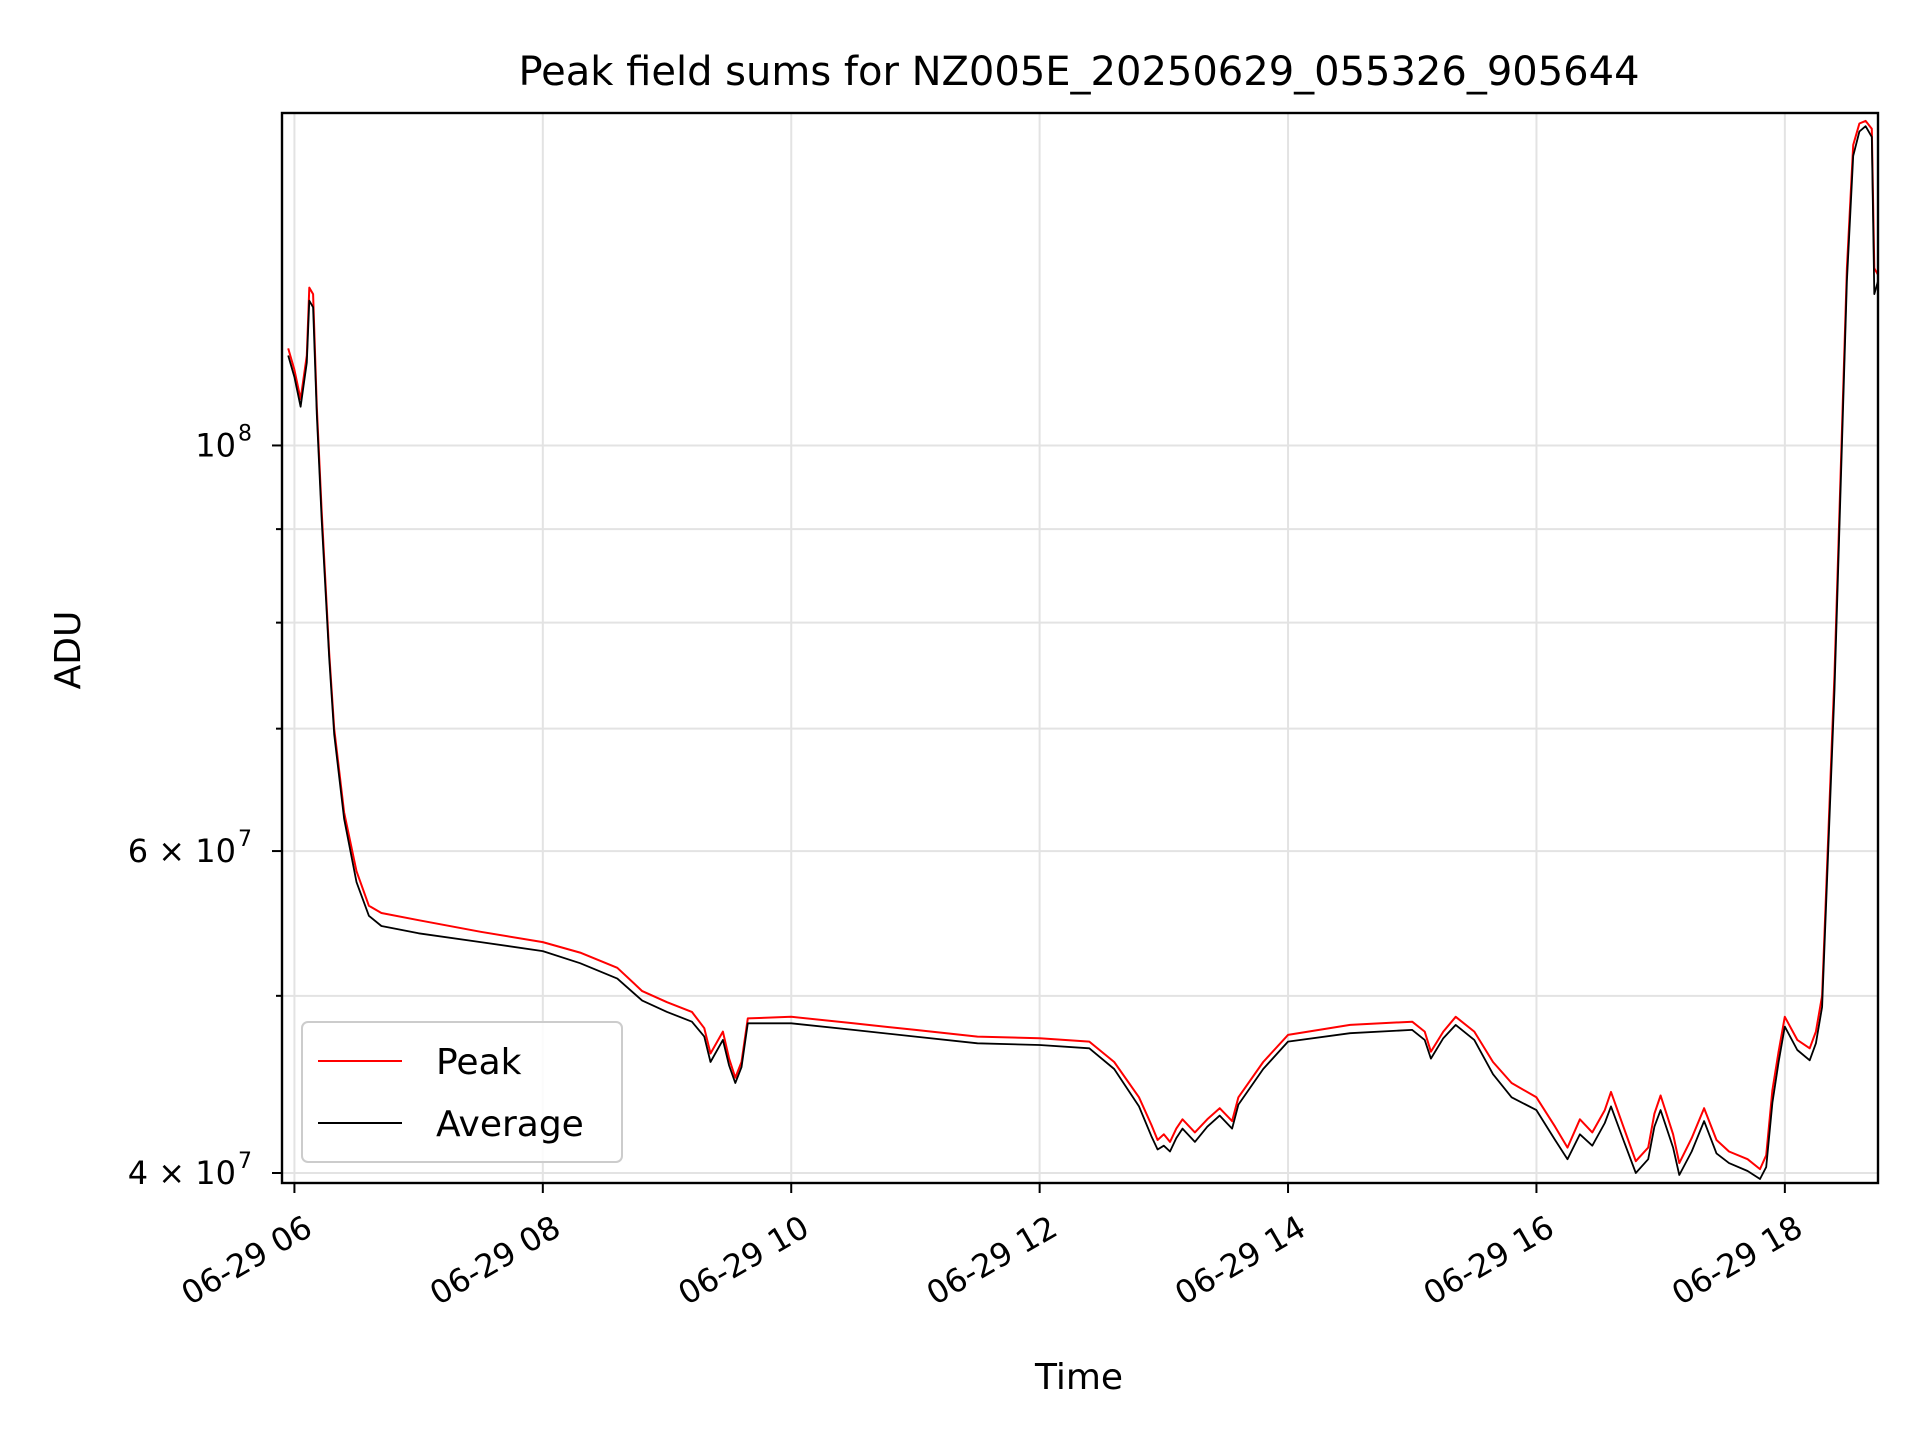  I want to click on legend-label-peak: Peak, so click(479, 1062).